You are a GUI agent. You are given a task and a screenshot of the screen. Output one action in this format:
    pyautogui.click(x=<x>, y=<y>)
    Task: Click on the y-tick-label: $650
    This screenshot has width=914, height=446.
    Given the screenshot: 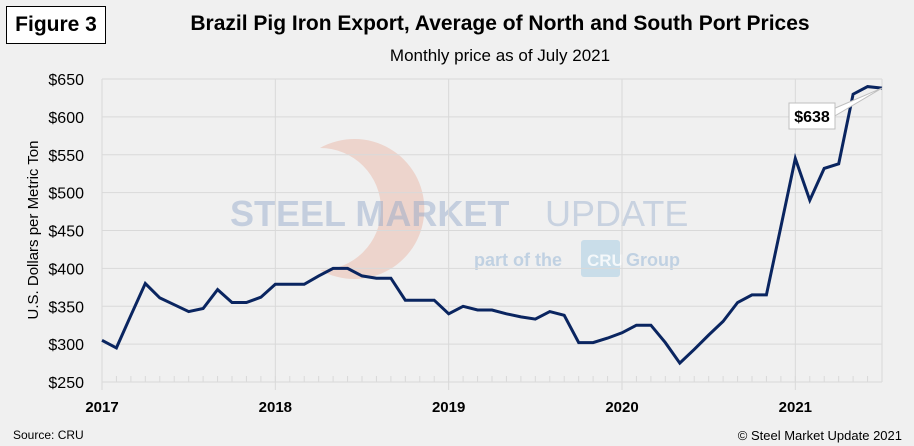 What is the action you would take?
    pyautogui.click(x=66, y=80)
    